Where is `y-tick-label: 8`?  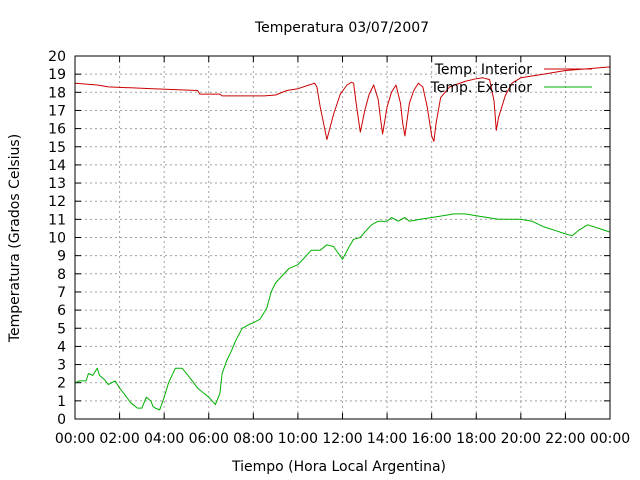
y-tick-label: 8 is located at coordinates (61, 275).